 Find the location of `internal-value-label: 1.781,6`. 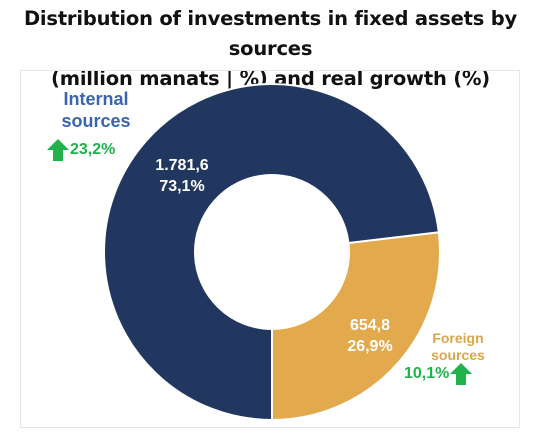

internal-value-label: 1.781,6 is located at coordinates (181, 165).